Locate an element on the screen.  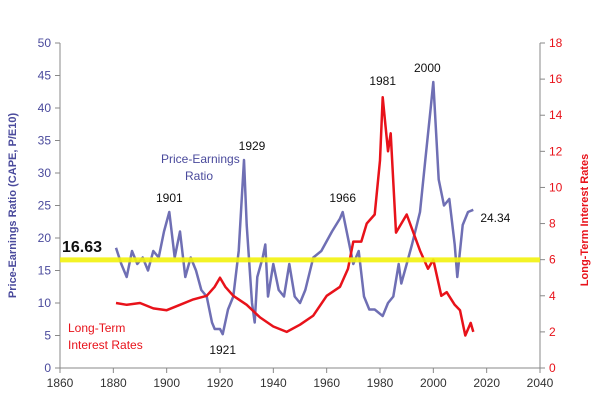
right-y-tick-label: 8 is located at coordinates (552, 224).